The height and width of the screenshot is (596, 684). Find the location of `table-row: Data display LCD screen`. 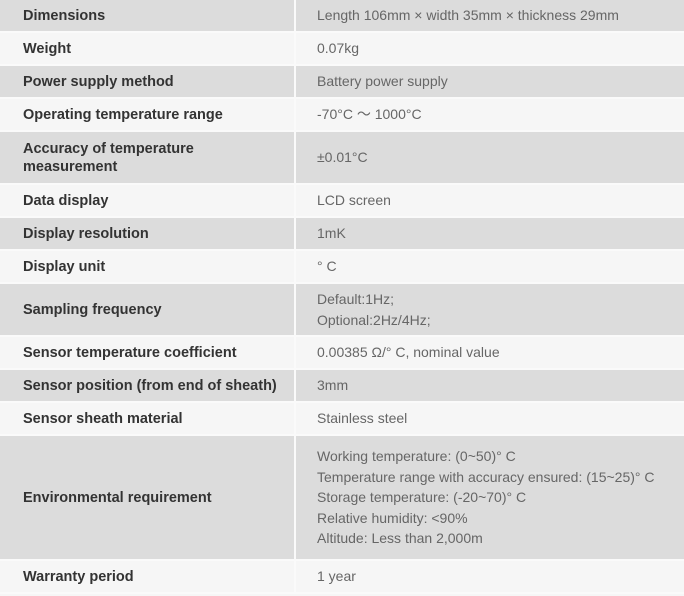

table-row: Data display LCD screen is located at coordinates (342, 201).